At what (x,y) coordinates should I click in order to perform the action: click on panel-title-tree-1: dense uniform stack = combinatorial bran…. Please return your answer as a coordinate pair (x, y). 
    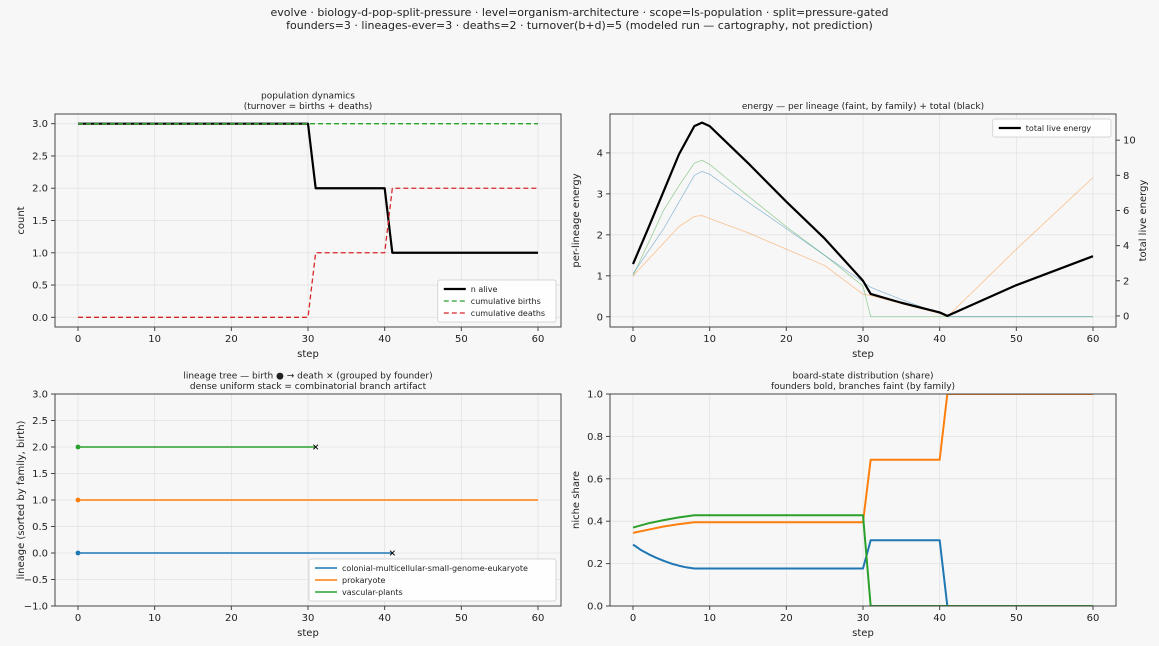
    Looking at the image, I should click on (308, 387).